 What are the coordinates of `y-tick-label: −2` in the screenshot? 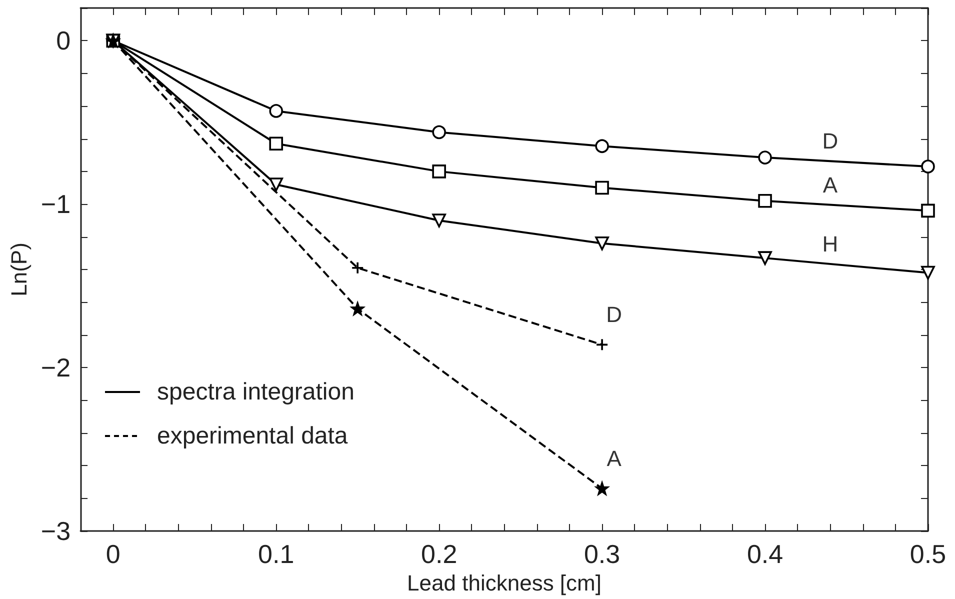 It's located at (55, 367).